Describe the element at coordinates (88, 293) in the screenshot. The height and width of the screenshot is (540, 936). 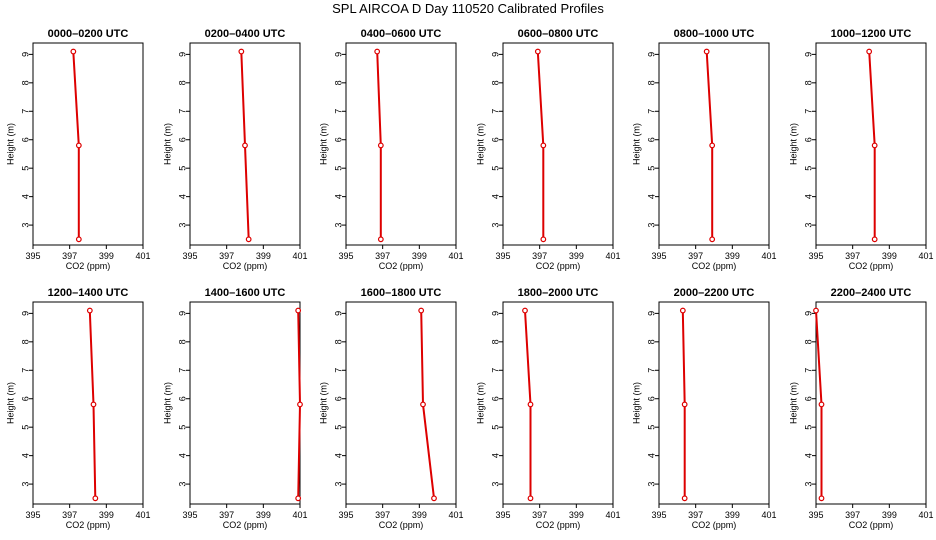
I see `panel-title: 1200–1400 UTC` at that location.